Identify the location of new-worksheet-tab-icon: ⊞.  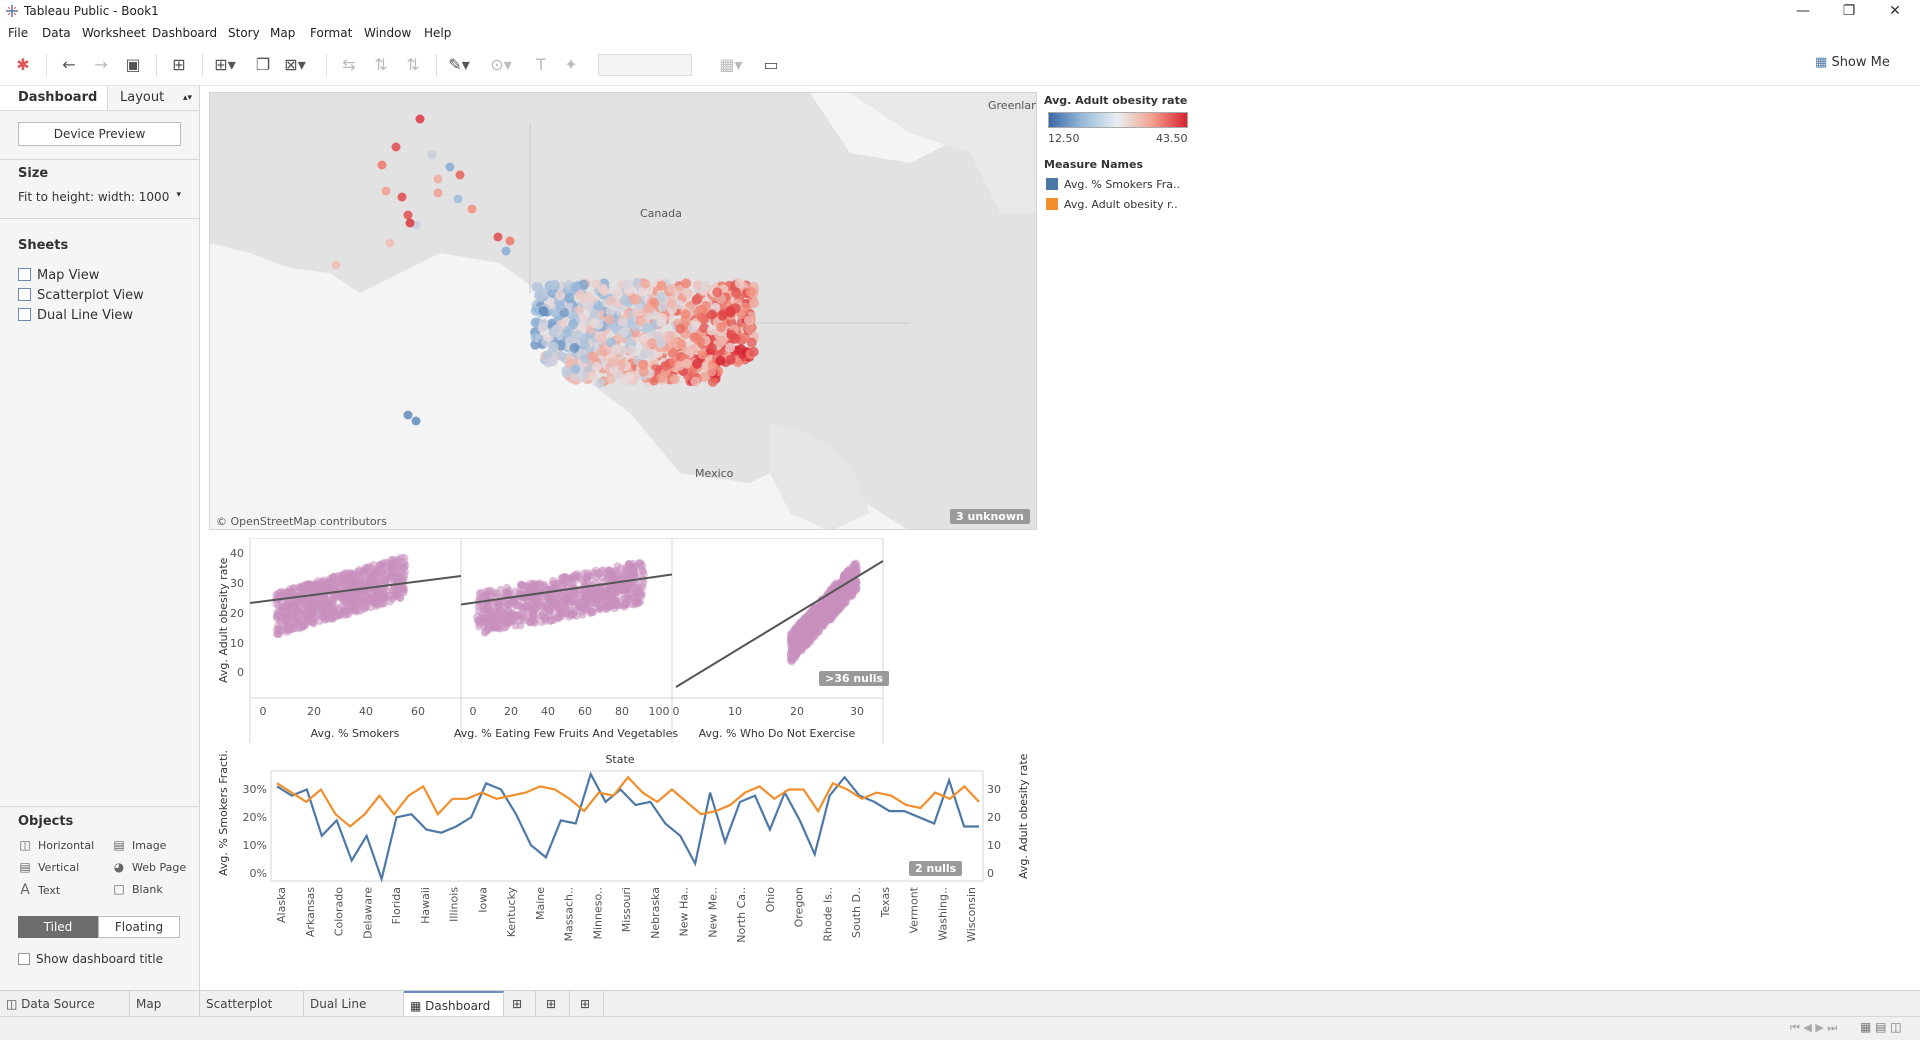
(521, 1004).